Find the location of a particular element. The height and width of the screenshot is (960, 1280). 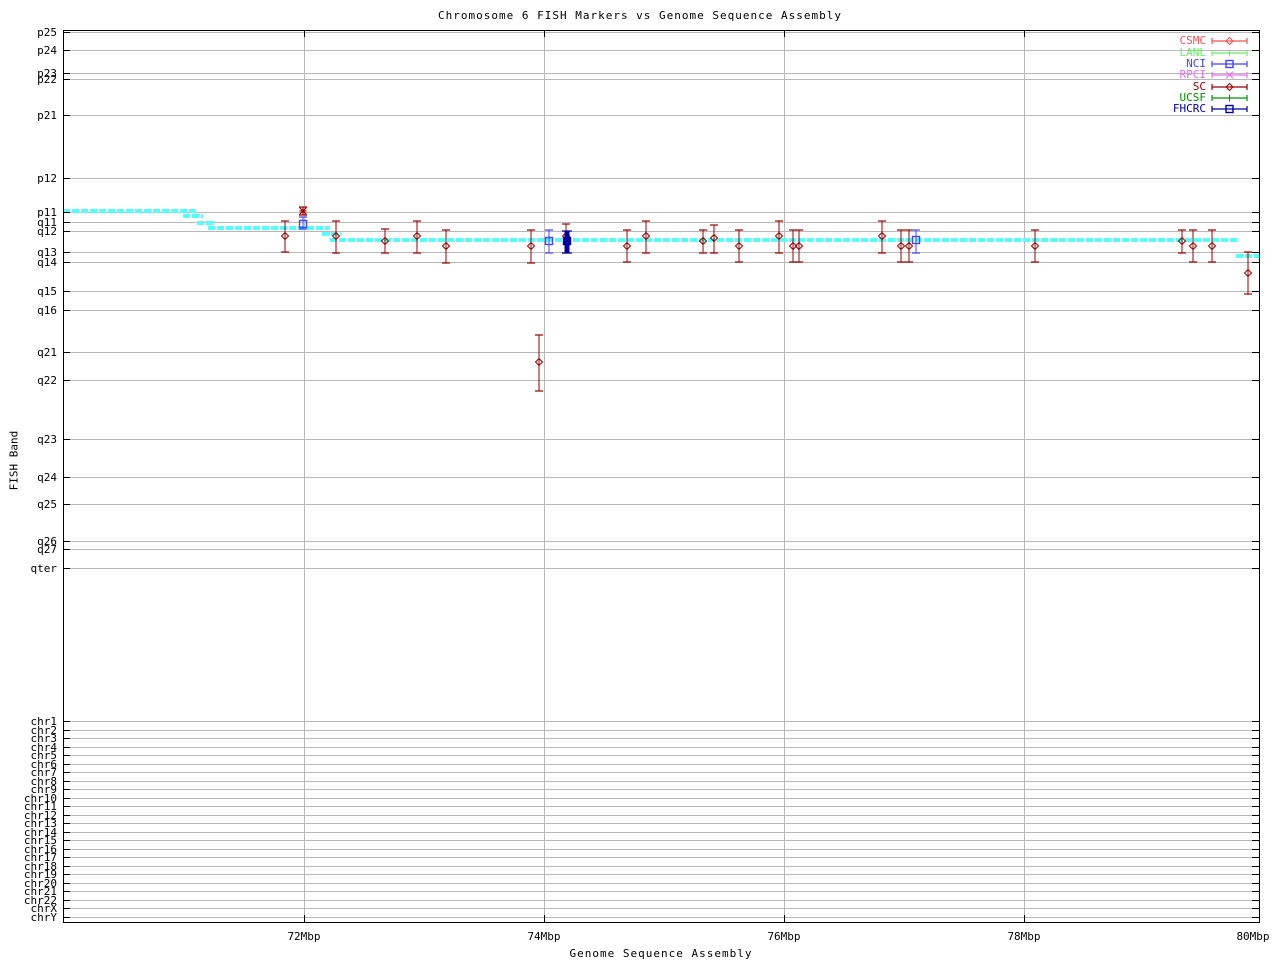

y-tick-label-chr4: chr4 is located at coordinates (44, 747).